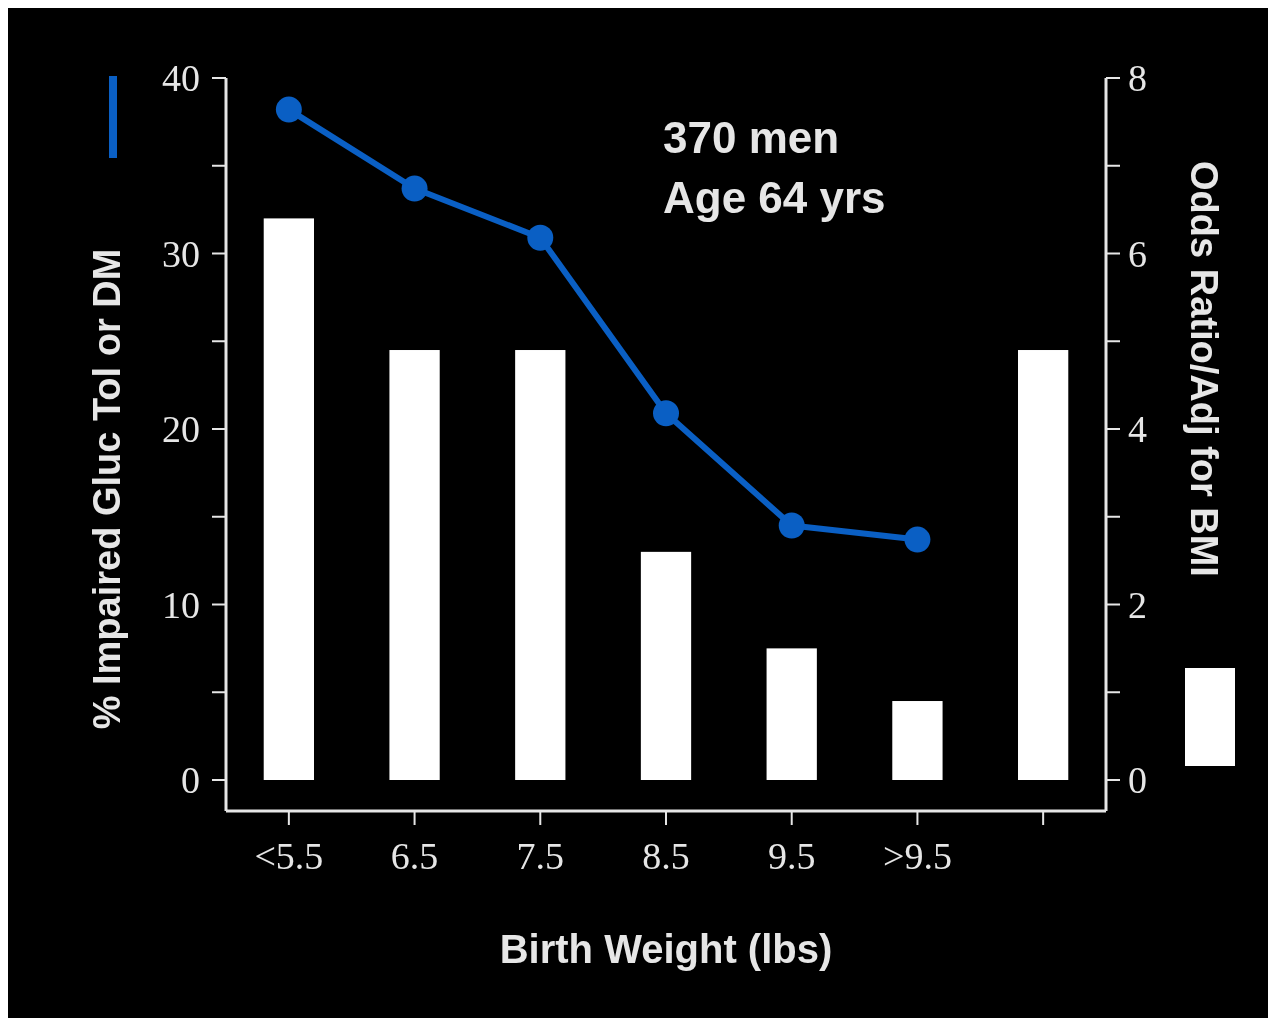  I want to click on y2-tick-label: 4, so click(1137, 429).